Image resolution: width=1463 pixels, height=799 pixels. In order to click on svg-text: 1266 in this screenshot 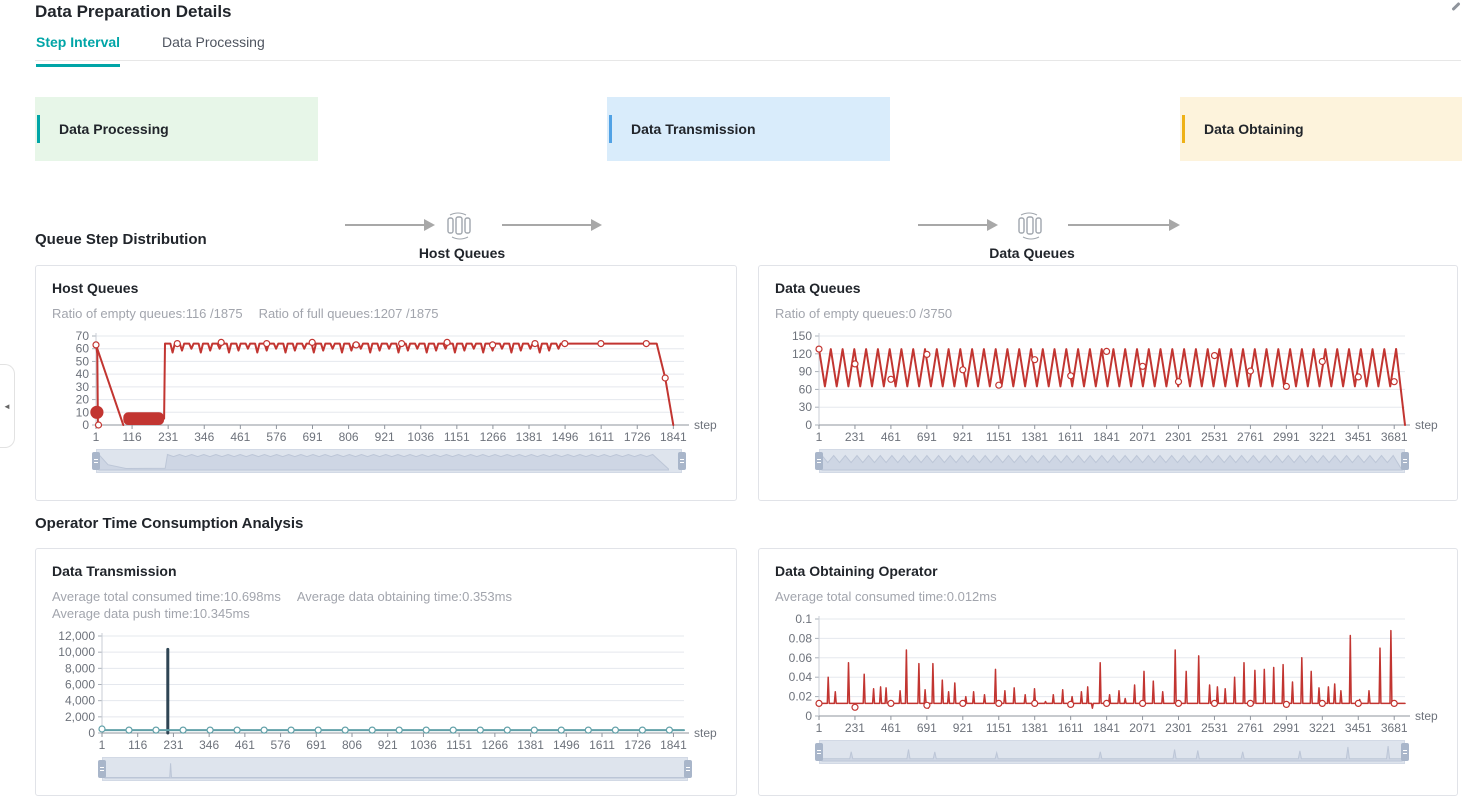, I will do `click(495, 745)`.